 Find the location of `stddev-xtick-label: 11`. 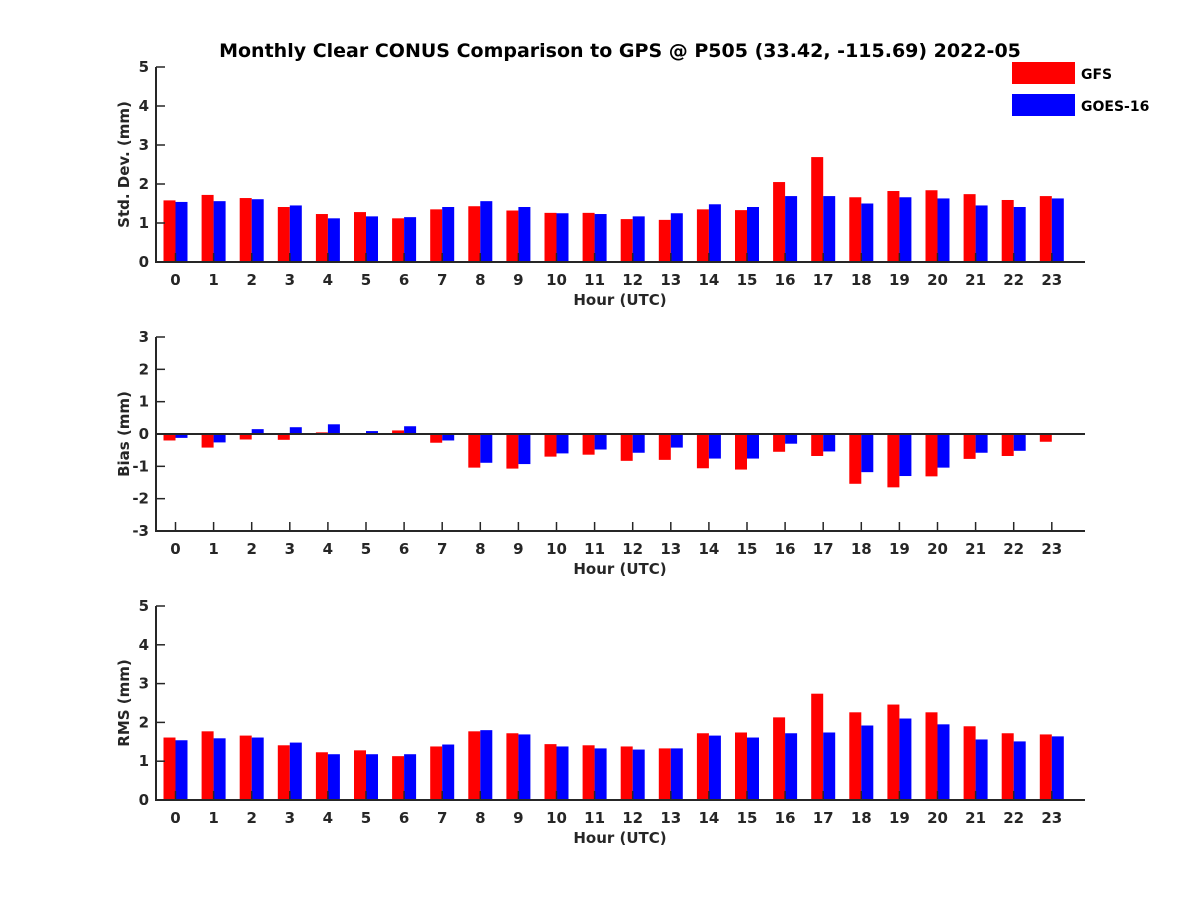

stddev-xtick-label: 11 is located at coordinates (594, 280).